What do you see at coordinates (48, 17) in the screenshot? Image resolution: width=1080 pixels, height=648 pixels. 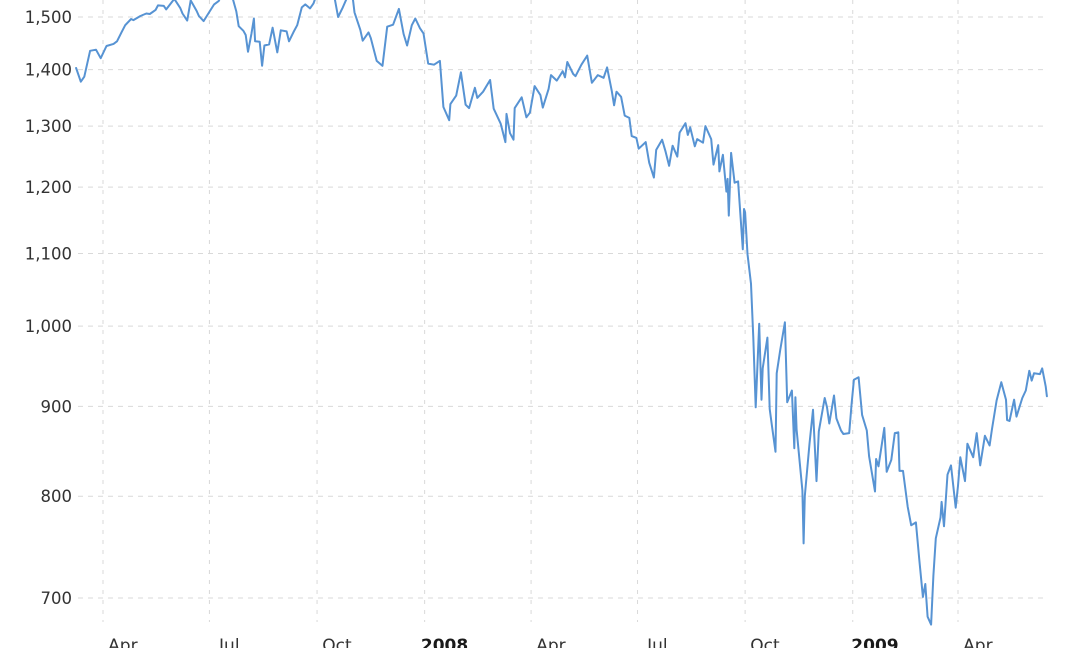 I see `y-tick-label: 1,500` at bounding box center [48, 17].